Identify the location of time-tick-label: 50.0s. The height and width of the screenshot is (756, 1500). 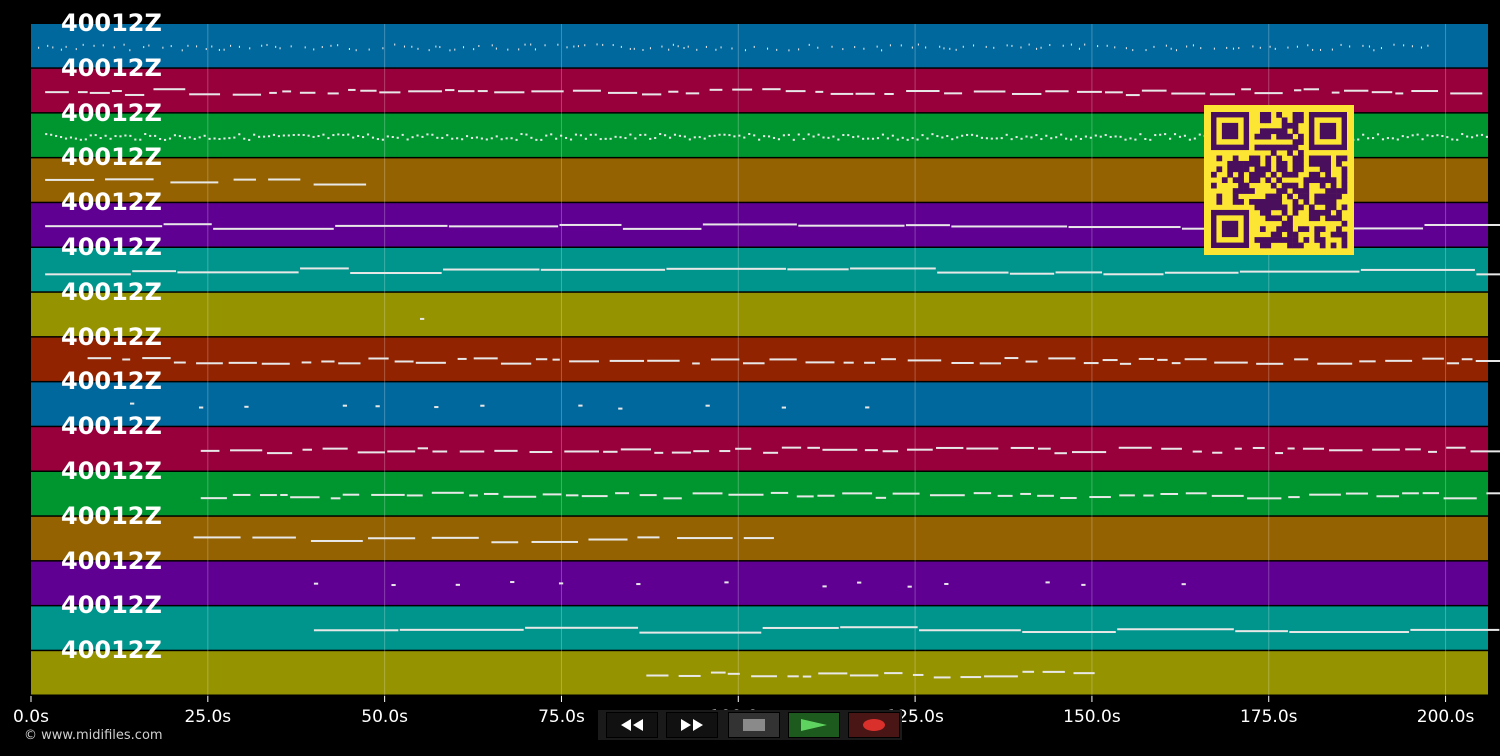
(384, 717).